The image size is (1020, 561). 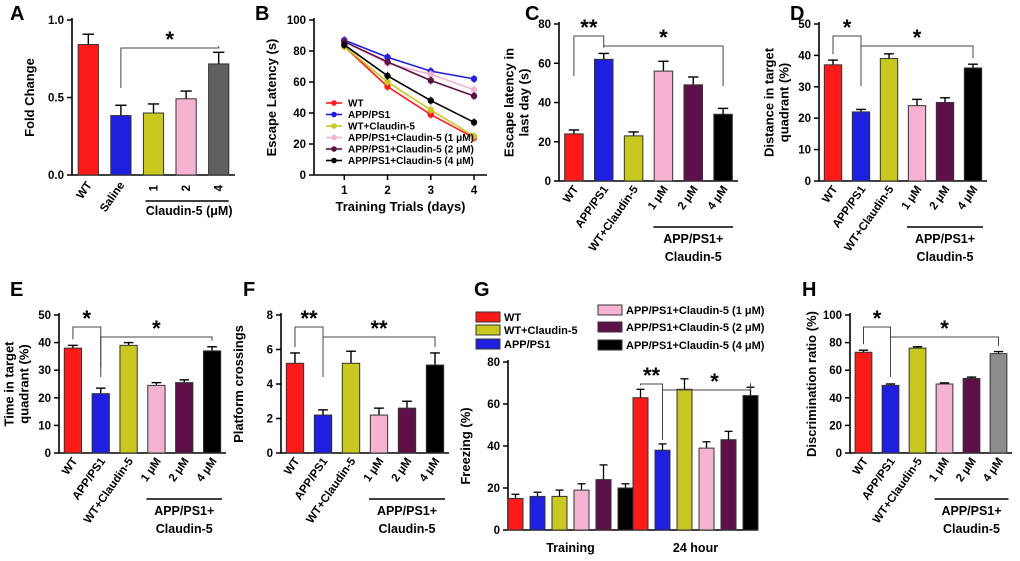 I want to click on x-tick-label: 24 hour, so click(x=695, y=548).